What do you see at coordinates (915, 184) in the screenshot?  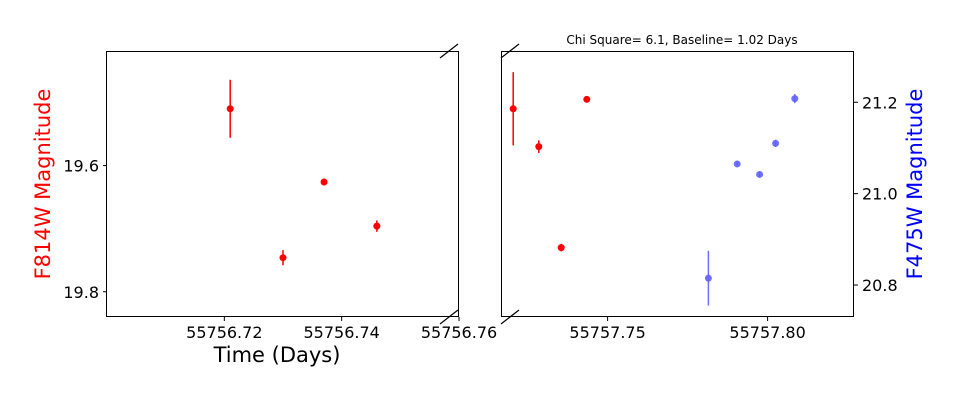 I see `right-y-axis-label: F475W Magnitude` at bounding box center [915, 184].